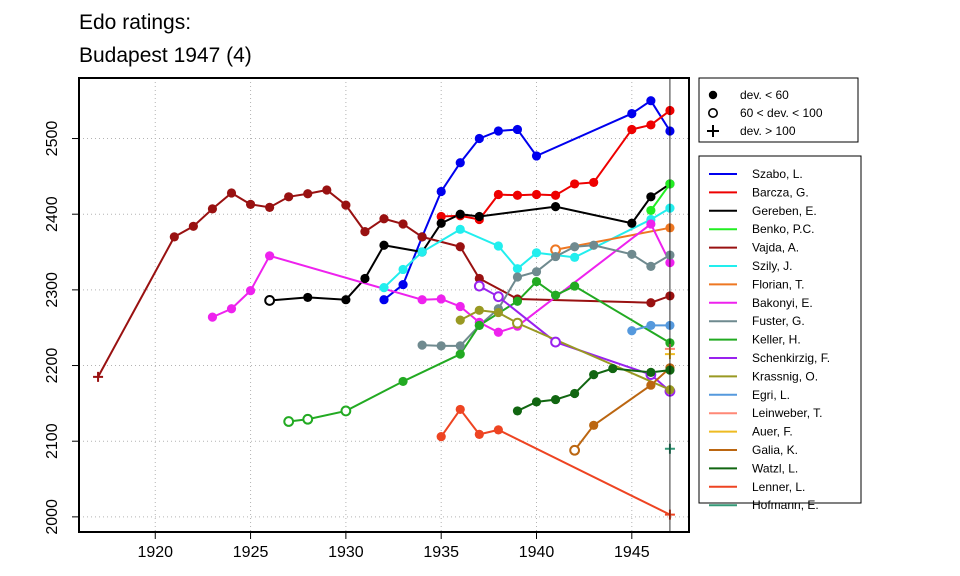 This screenshot has width=960, height=576. What do you see at coordinates (780, 192) in the screenshot?
I see `legend-label: Barcza, G.` at bounding box center [780, 192].